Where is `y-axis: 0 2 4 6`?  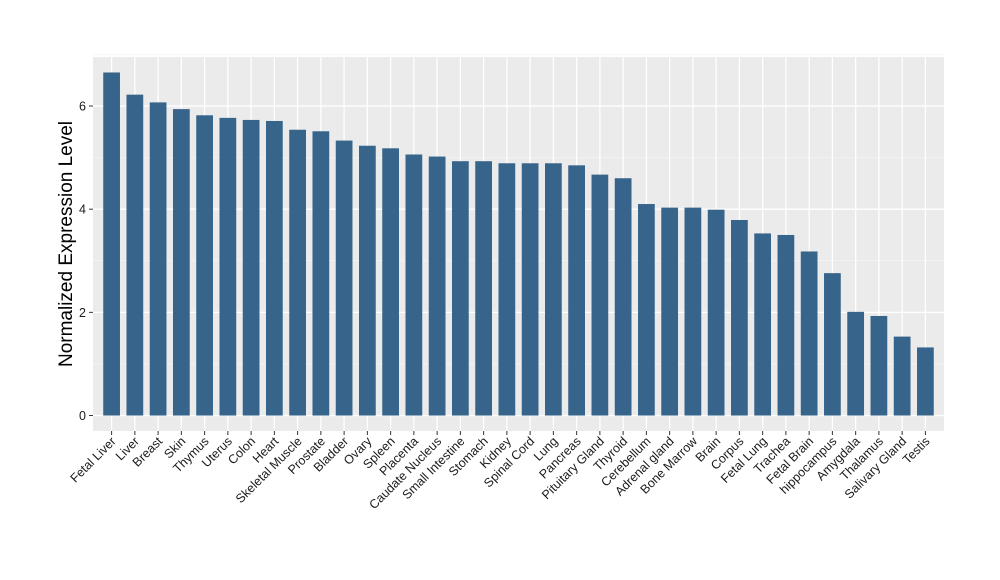
y-axis: 0 2 4 6 is located at coordinates (86, 261).